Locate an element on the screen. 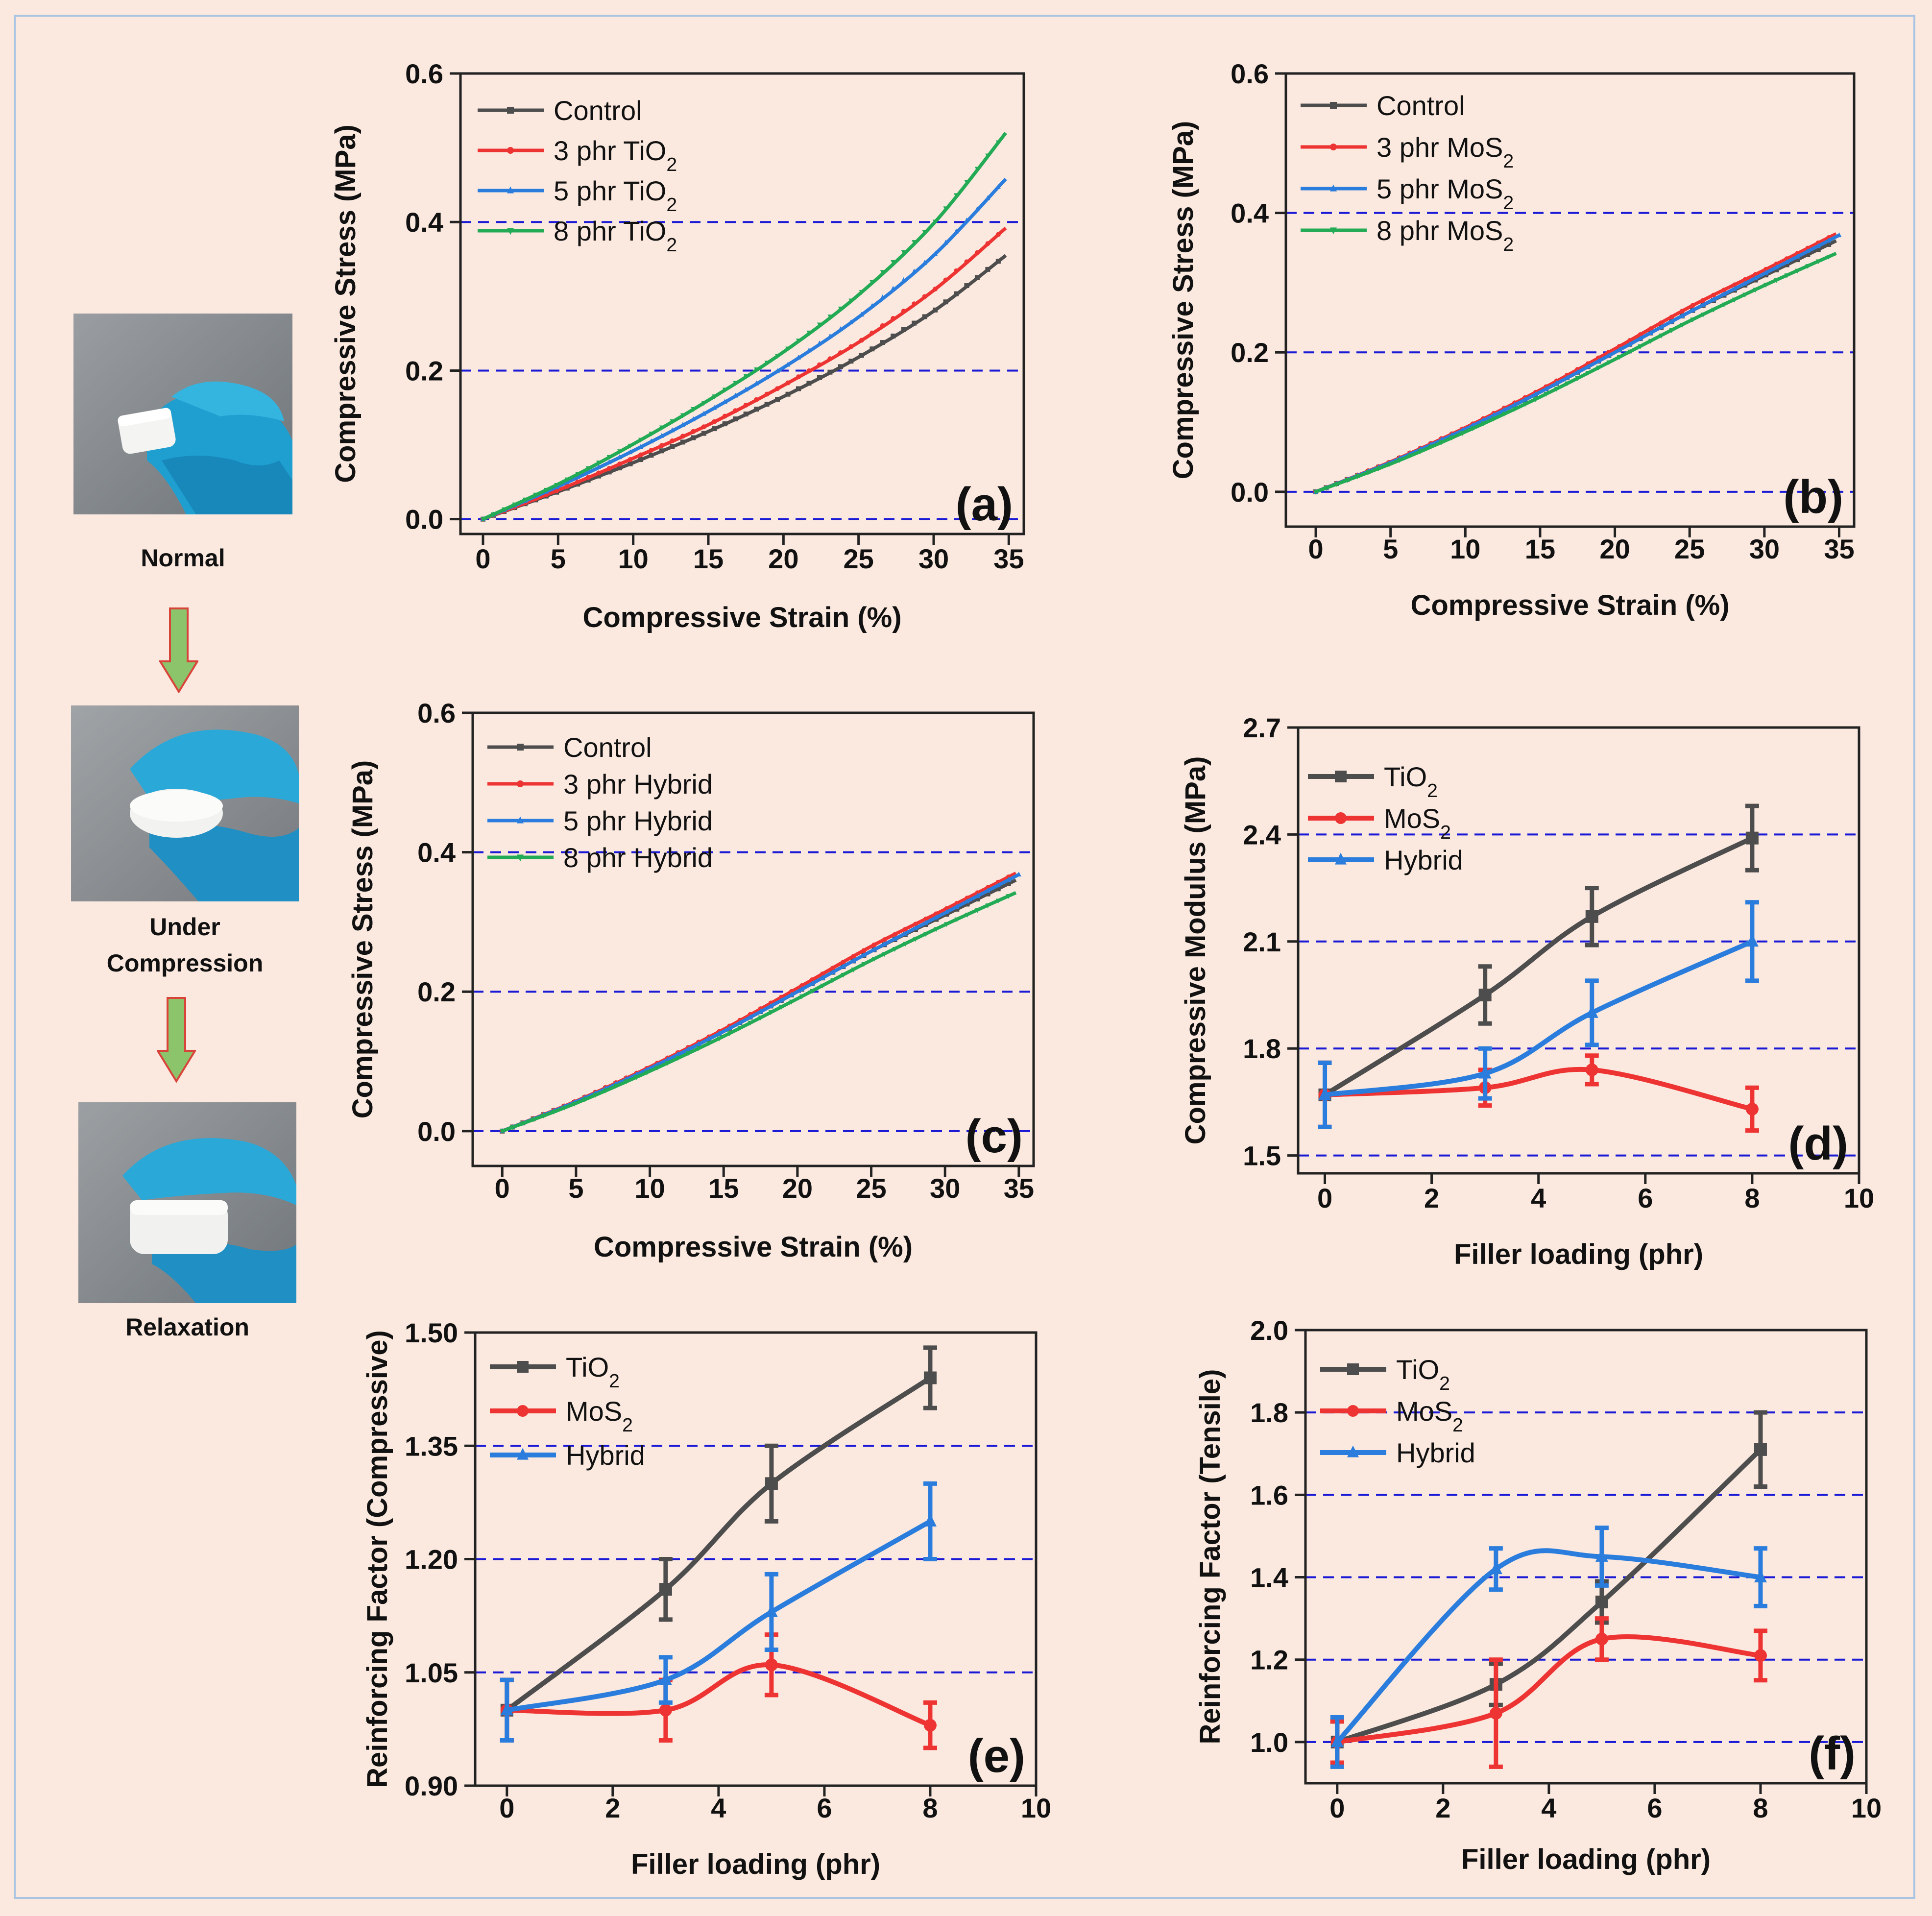 The width and height of the screenshot is (1932, 1916). legend-label: 8 phr TiO2 is located at coordinates (615, 236).